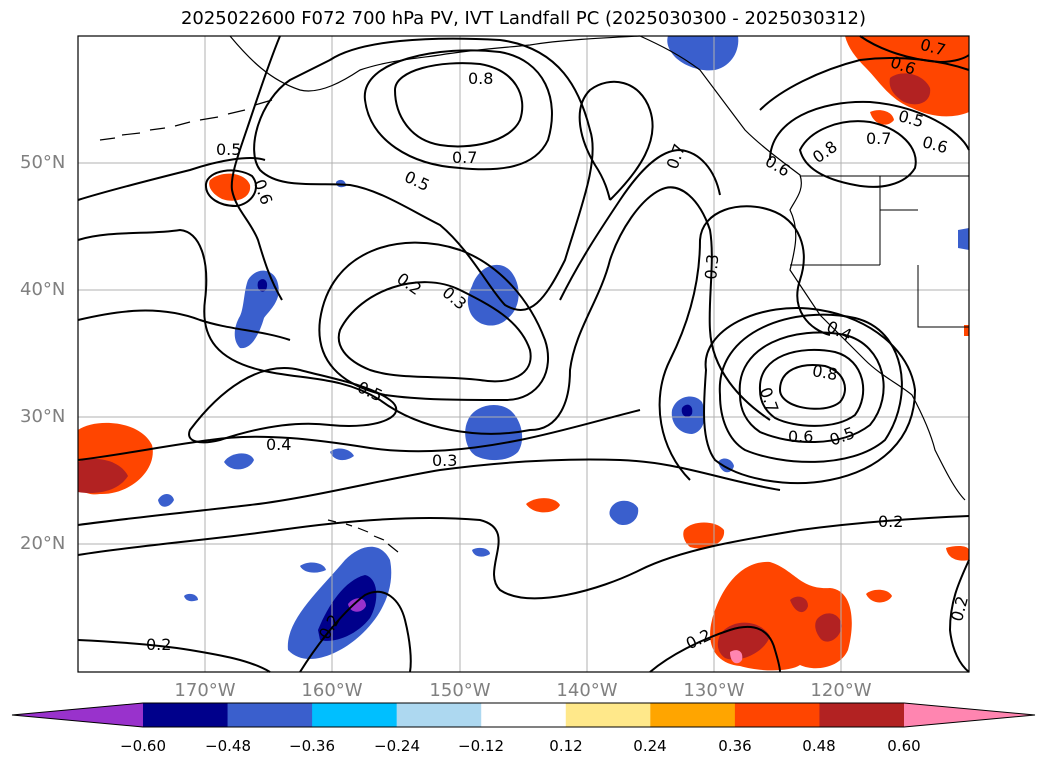  Describe the element at coordinates (43, 543) in the screenshot. I see `lat-label-20n: 20°N` at that location.